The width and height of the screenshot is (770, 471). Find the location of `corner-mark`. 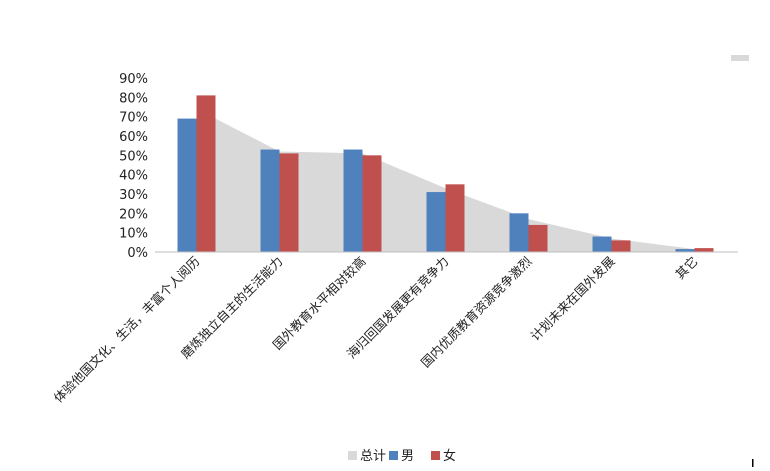

corner-mark is located at coordinates (740, 58).